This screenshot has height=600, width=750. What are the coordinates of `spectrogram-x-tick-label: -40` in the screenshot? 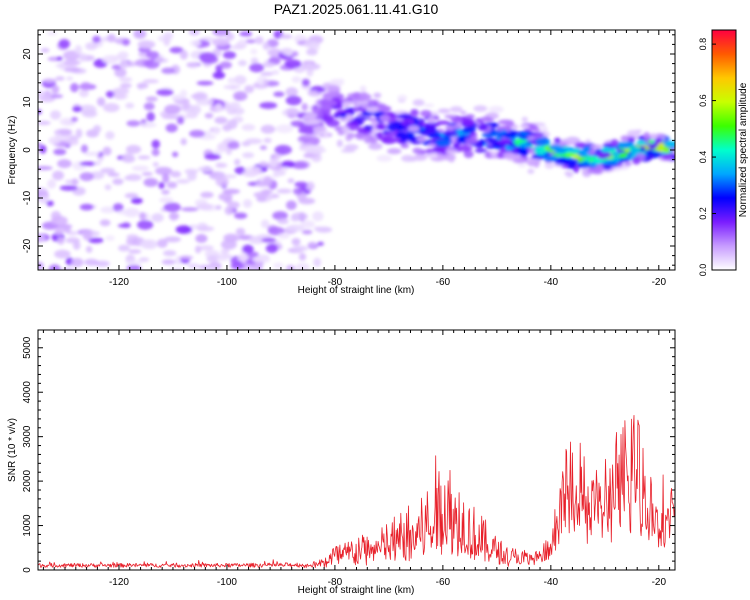 It's located at (551, 282).